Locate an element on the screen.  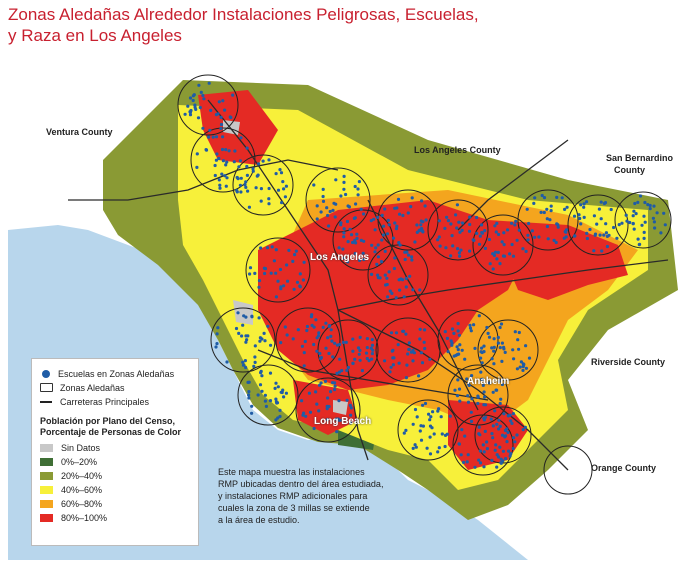
label-sb-county-2: County is located at coordinates (629, 170).